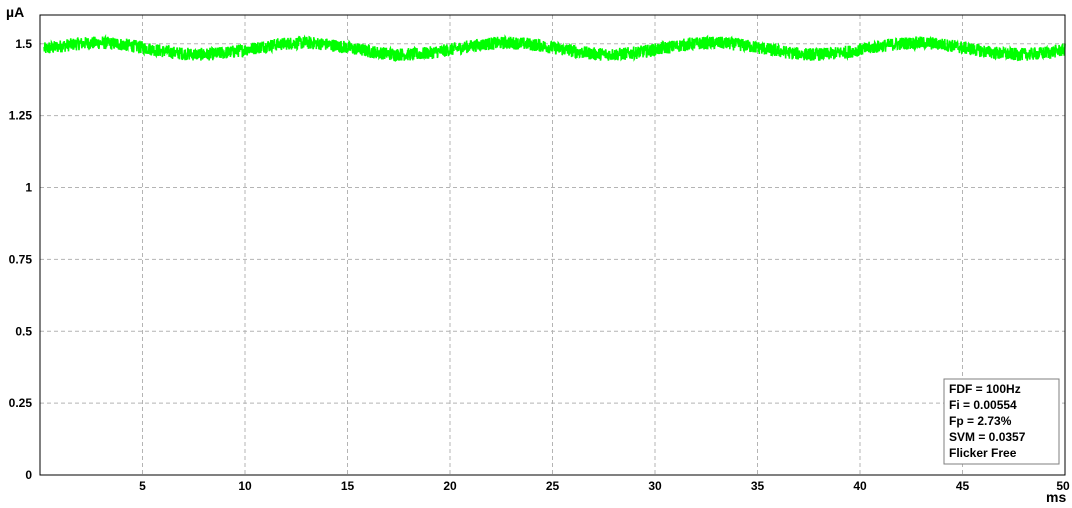 Image resolution: width=1072 pixels, height=508 pixels. Describe the element at coordinates (142, 486) in the screenshot. I see `x-tick-label: 5` at that location.